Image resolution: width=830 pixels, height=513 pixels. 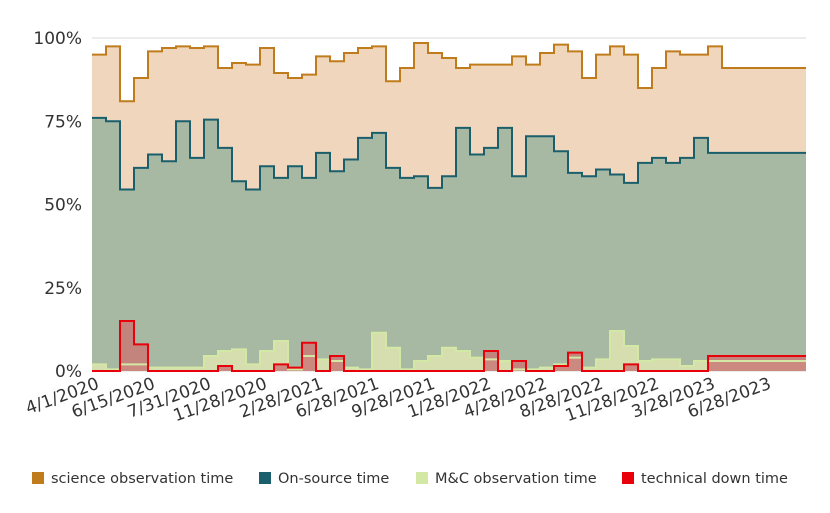 What do you see at coordinates (142, 479) in the screenshot?
I see `legend-label: science observation time` at bounding box center [142, 479].